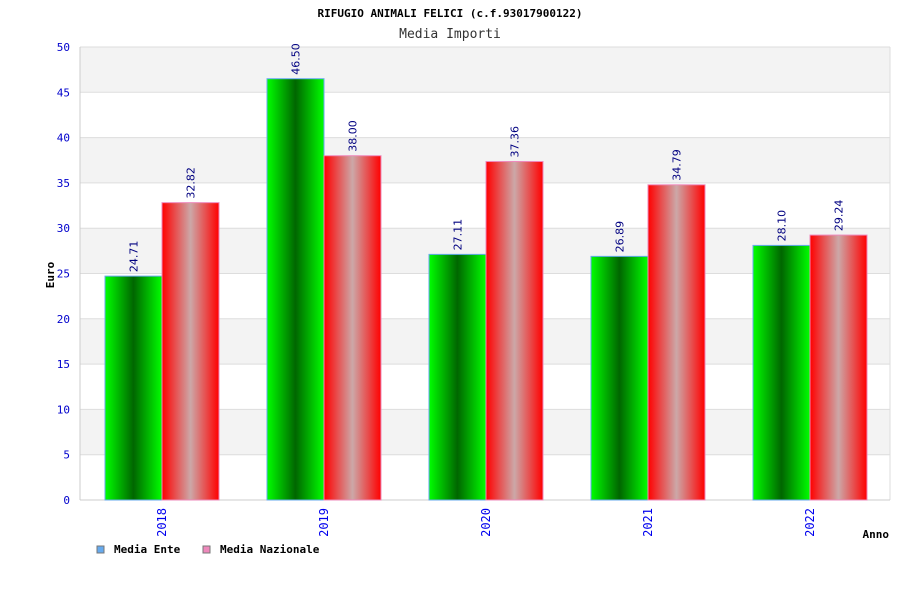 The height and width of the screenshot is (600, 900). Describe the element at coordinates (457, 377) in the screenshot. I see `bar-media-ente-2020` at that location.